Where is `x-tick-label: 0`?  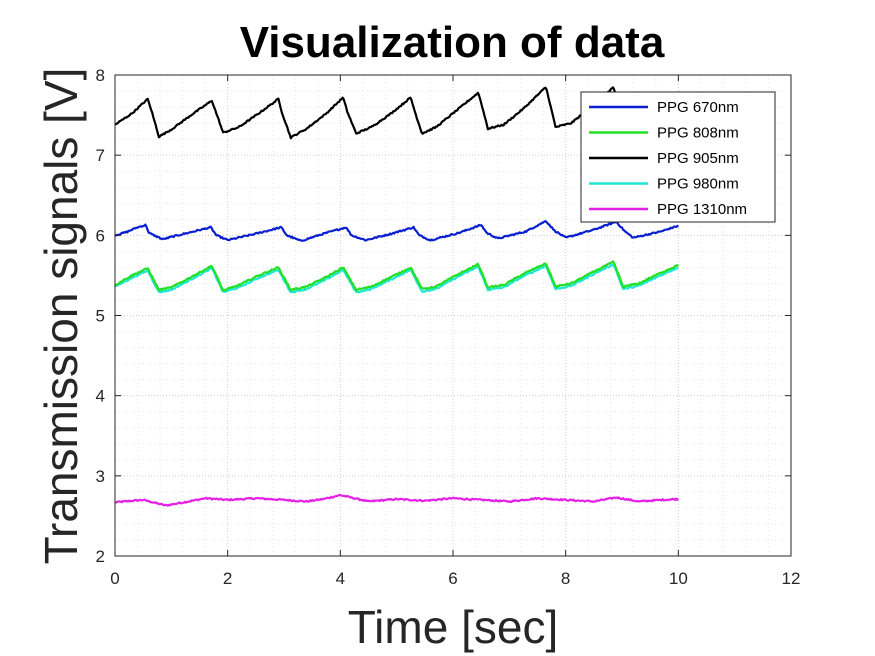
x-tick-label: 0 is located at coordinates (114, 578).